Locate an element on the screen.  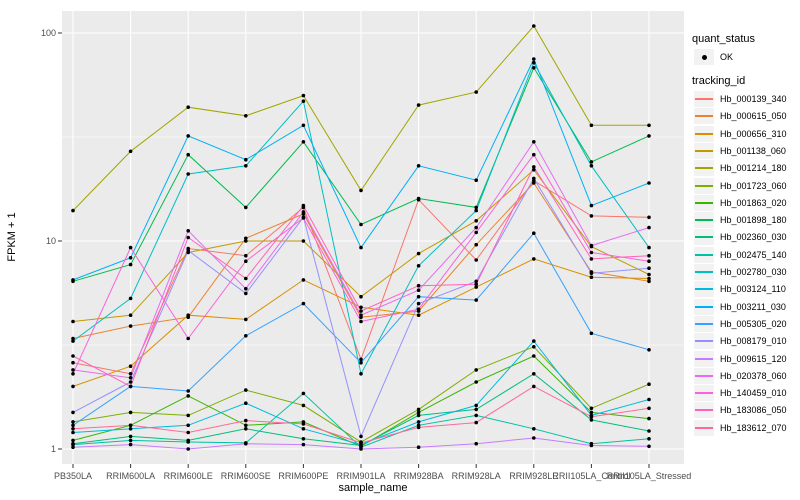
x-tick-label: PB350LA is located at coordinates (73, 476).